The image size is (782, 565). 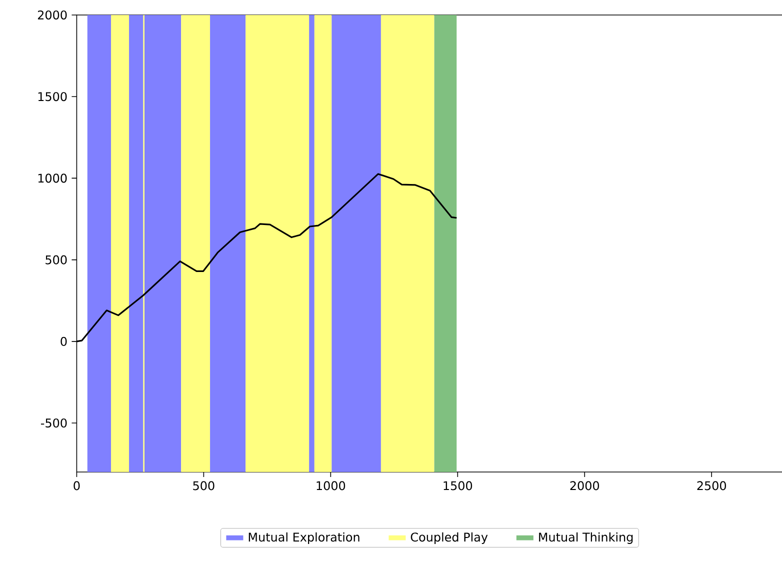 I want to click on legend-label: Mutual Exploration, so click(x=304, y=538).